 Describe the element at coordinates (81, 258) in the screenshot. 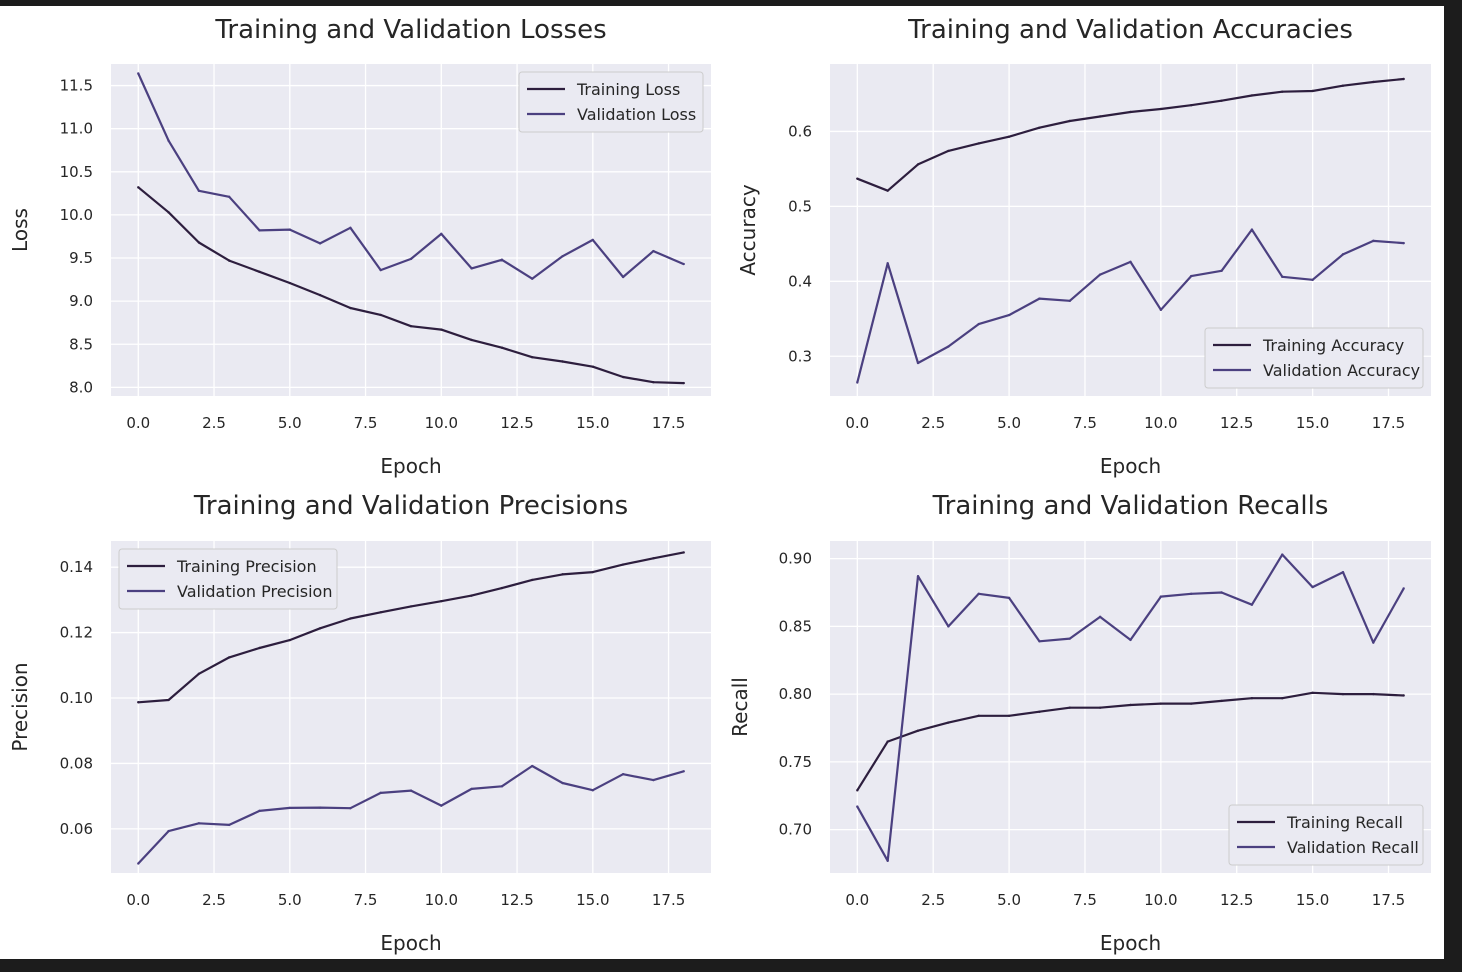

I see `y-tick-label: 9.5` at that location.